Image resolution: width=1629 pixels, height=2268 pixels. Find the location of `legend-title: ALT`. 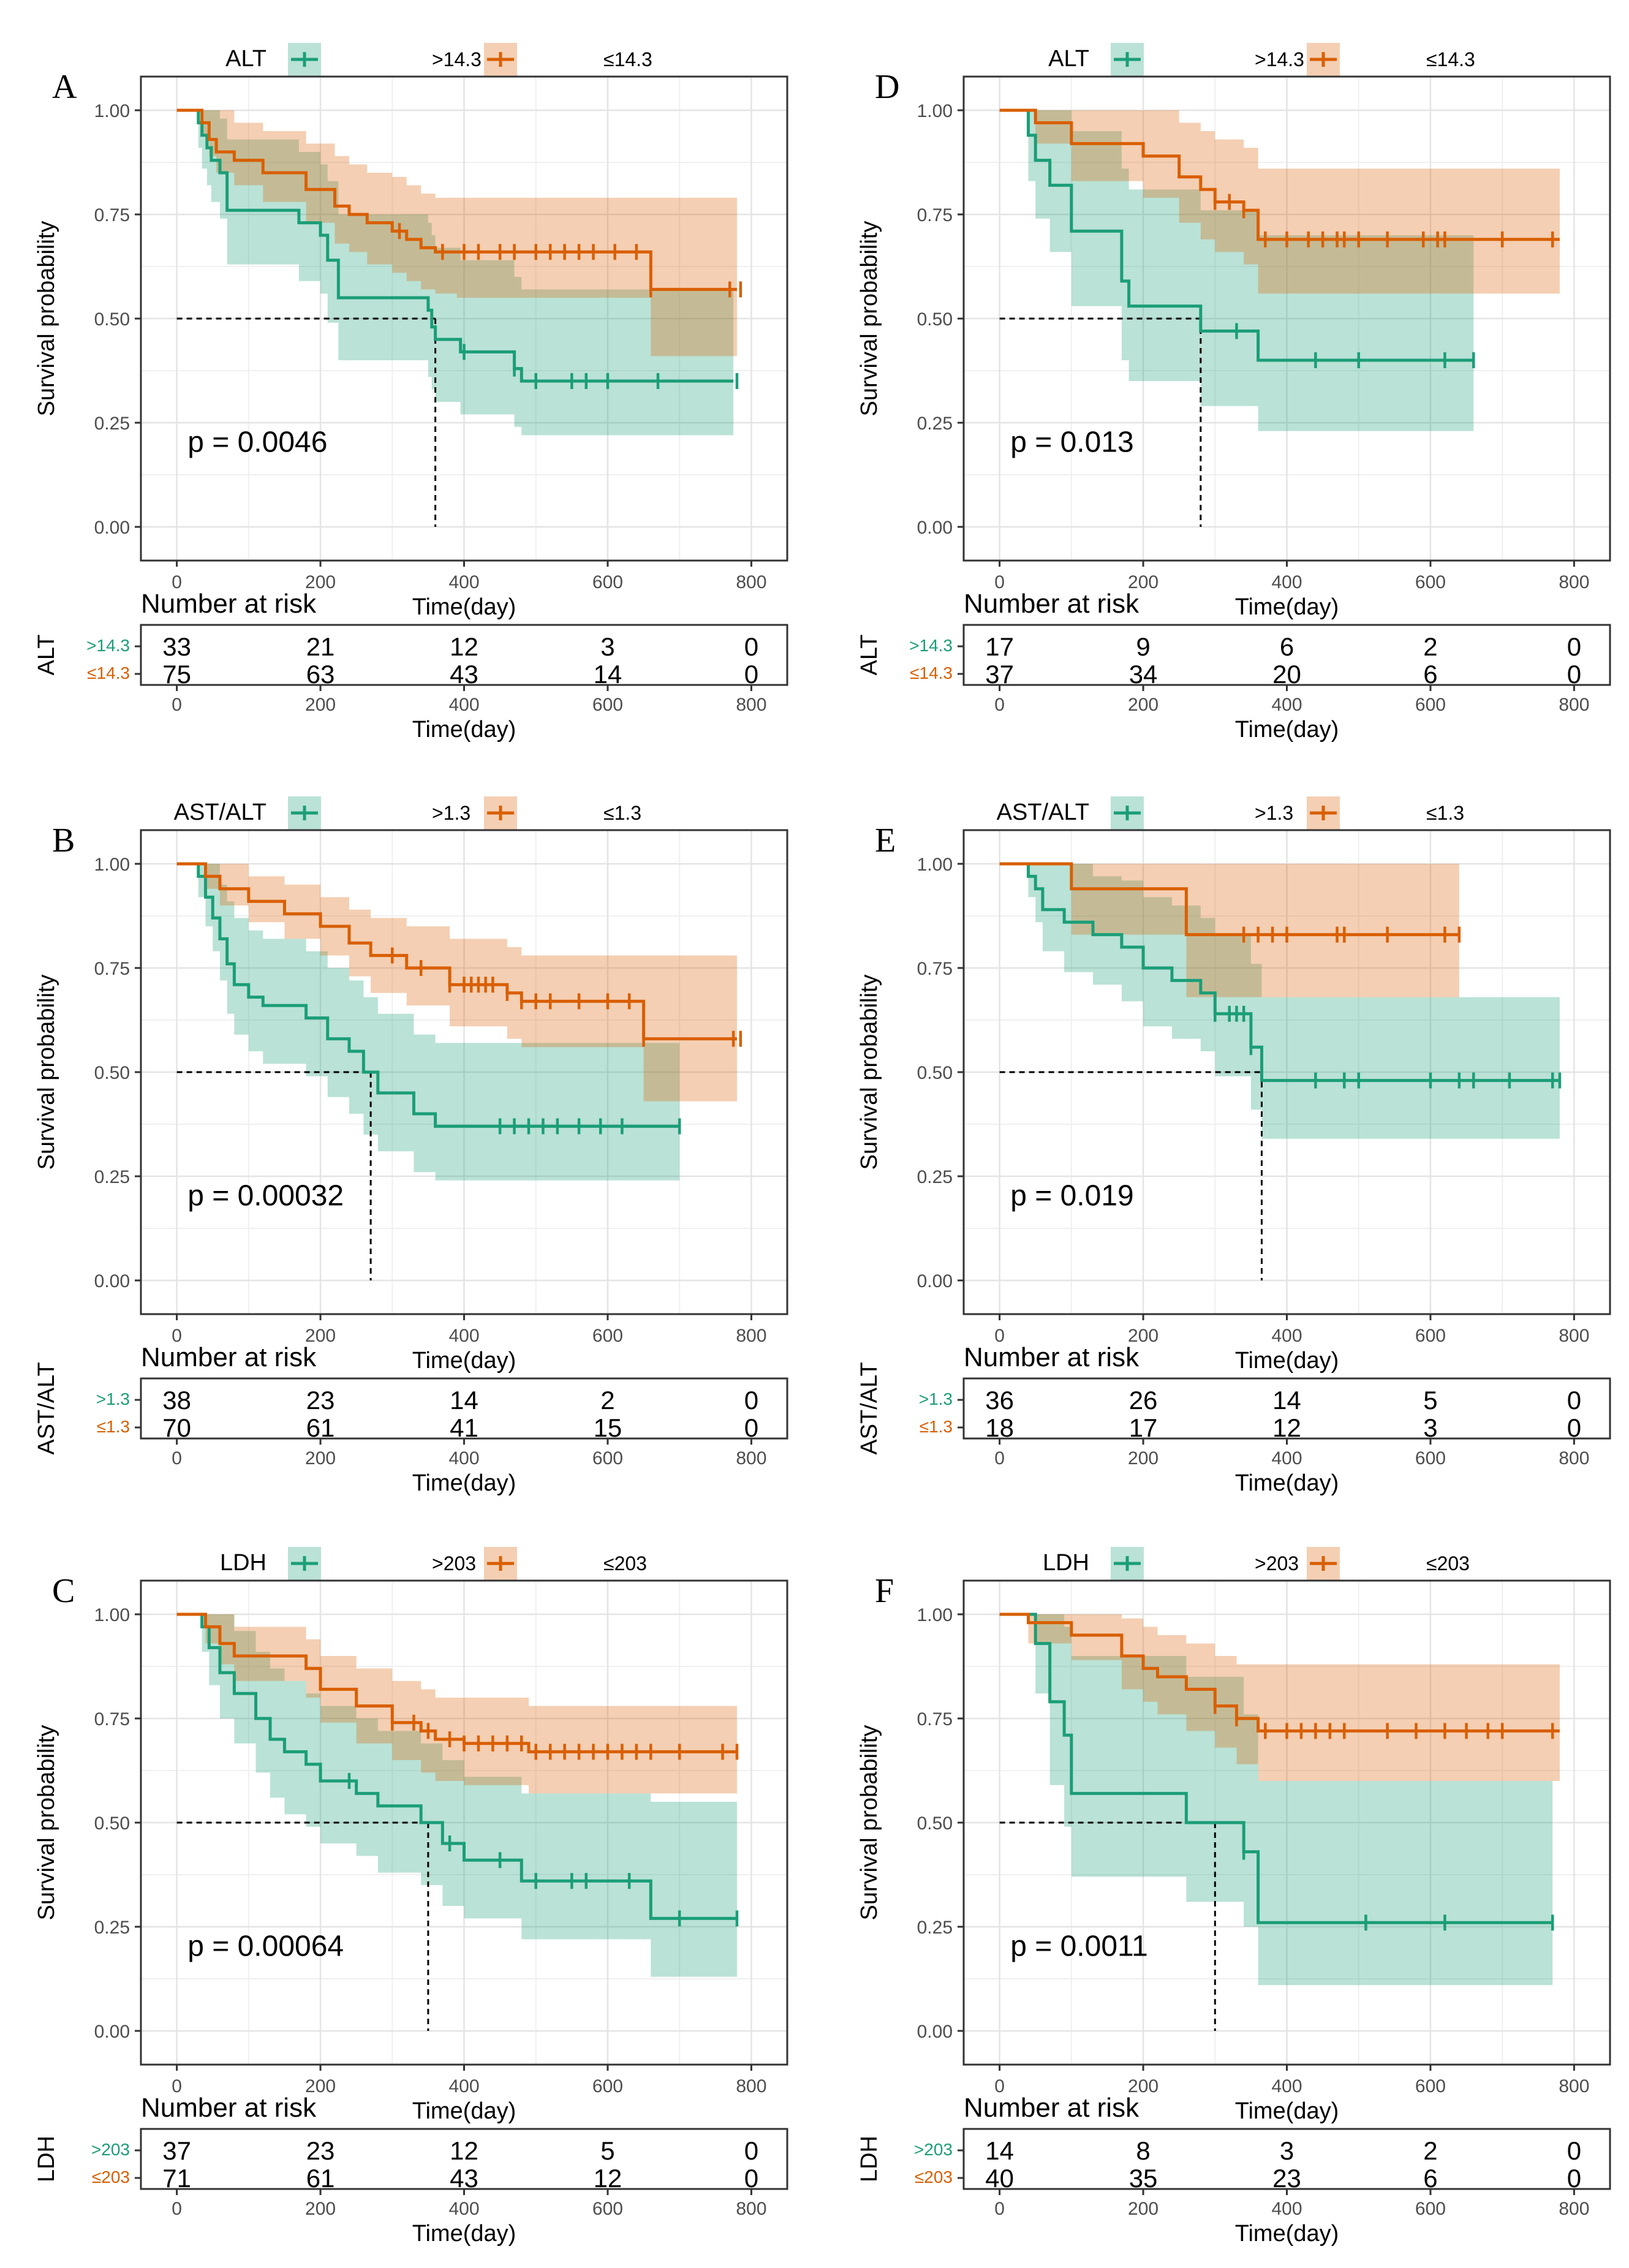

legend-title: ALT is located at coordinates (1068, 59).